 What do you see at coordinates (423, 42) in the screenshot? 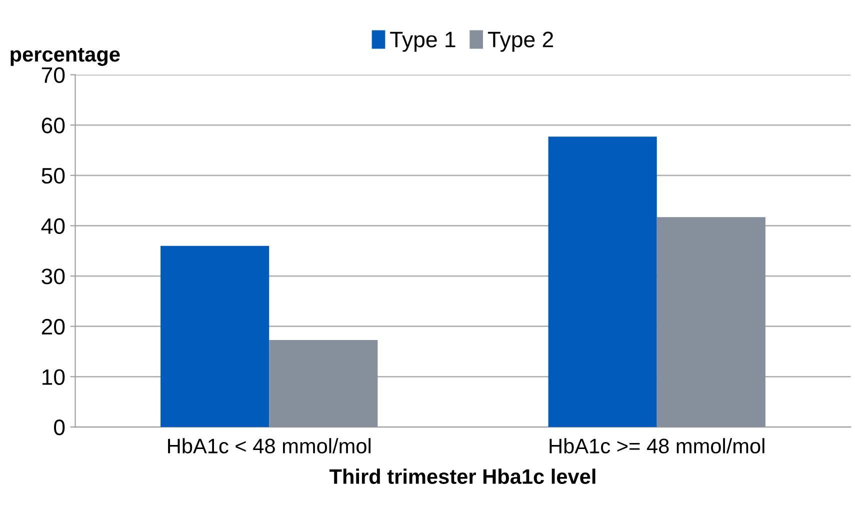
I see `legend-label: Type 1` at bounding box center [423, 42].